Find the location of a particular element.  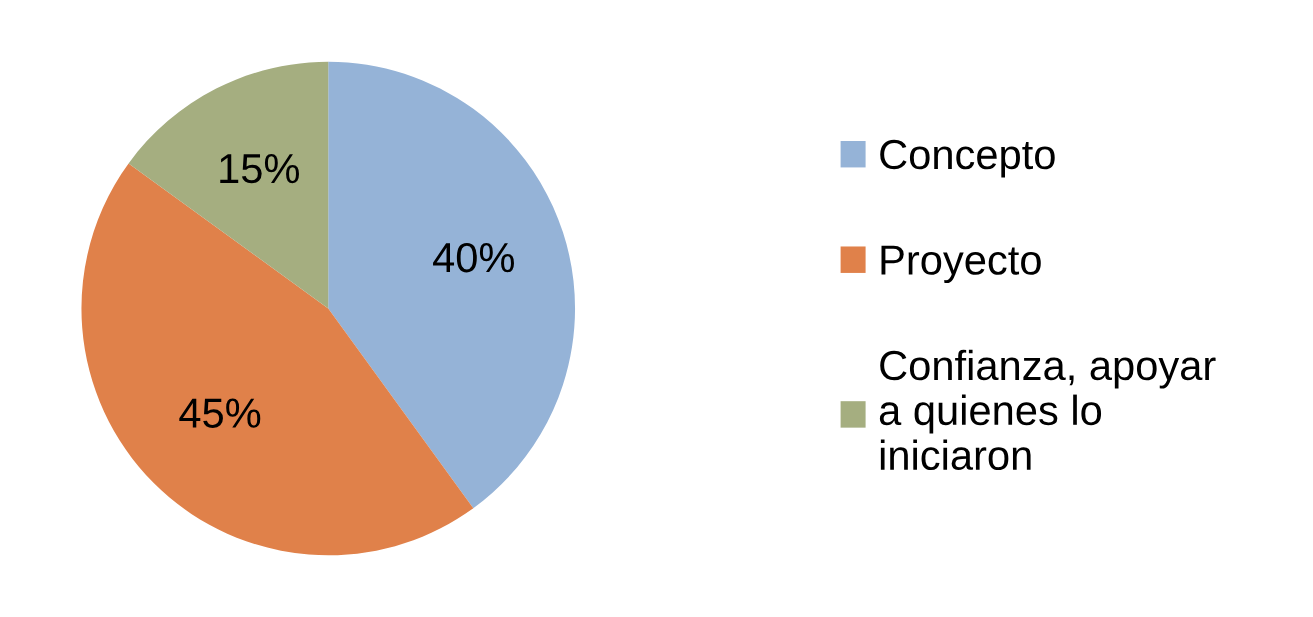

legend-label: Confianza, apoyar a quienes lo iniciaron is located at coordinates (1047, 410).